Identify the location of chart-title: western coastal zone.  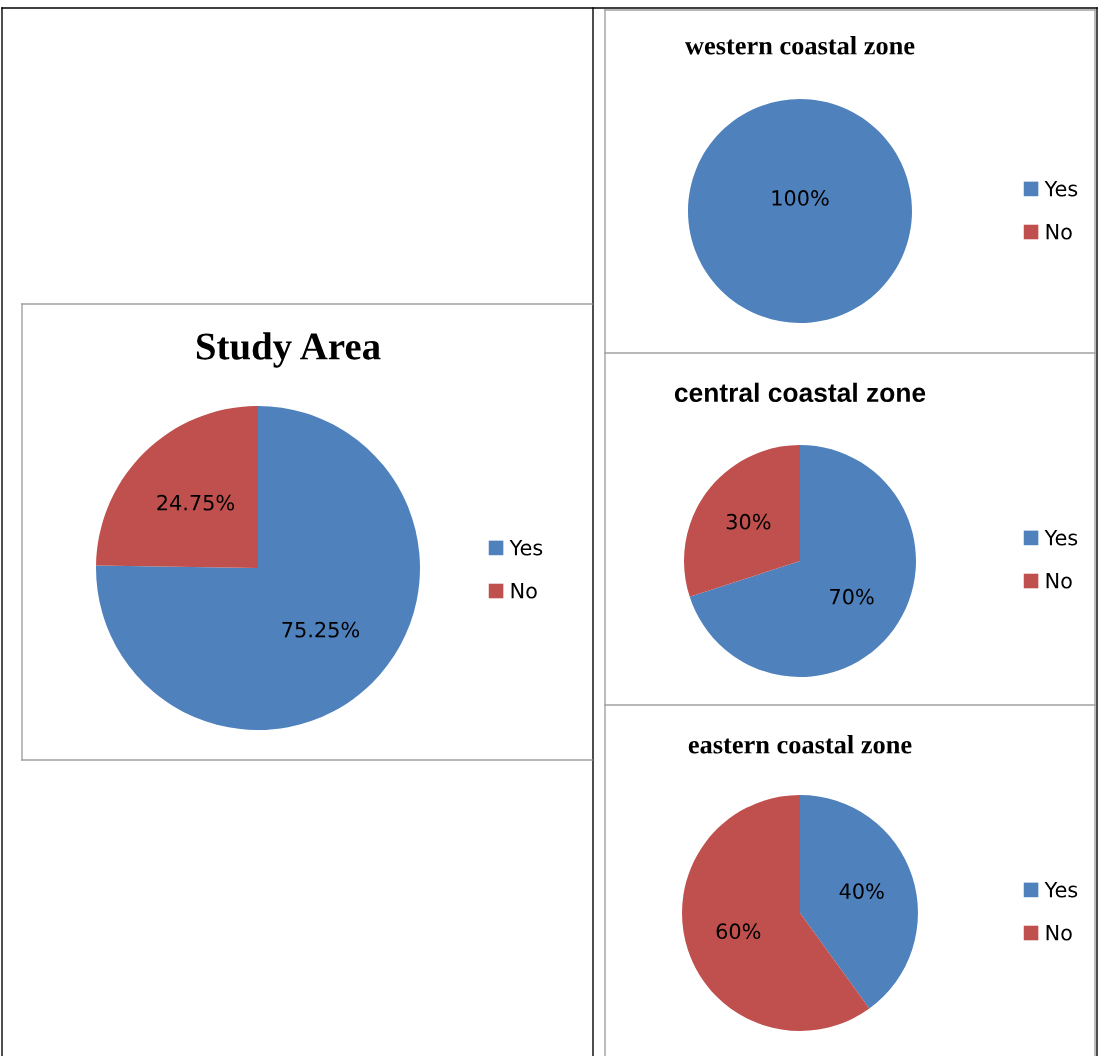
(800, 45).